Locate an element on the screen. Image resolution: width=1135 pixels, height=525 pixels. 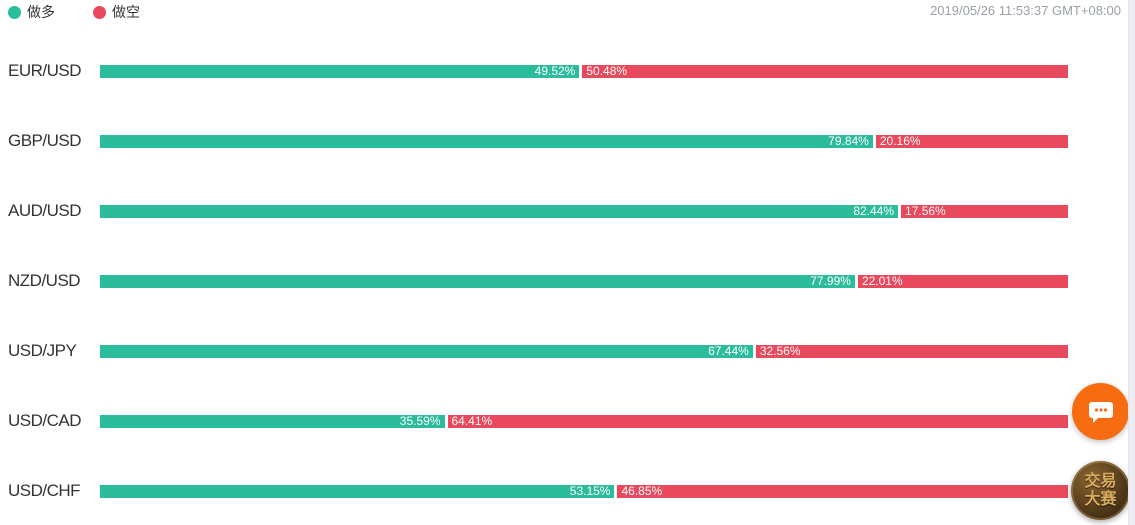
long-percent-label: 53.15% is located at coordinates (590, 491).